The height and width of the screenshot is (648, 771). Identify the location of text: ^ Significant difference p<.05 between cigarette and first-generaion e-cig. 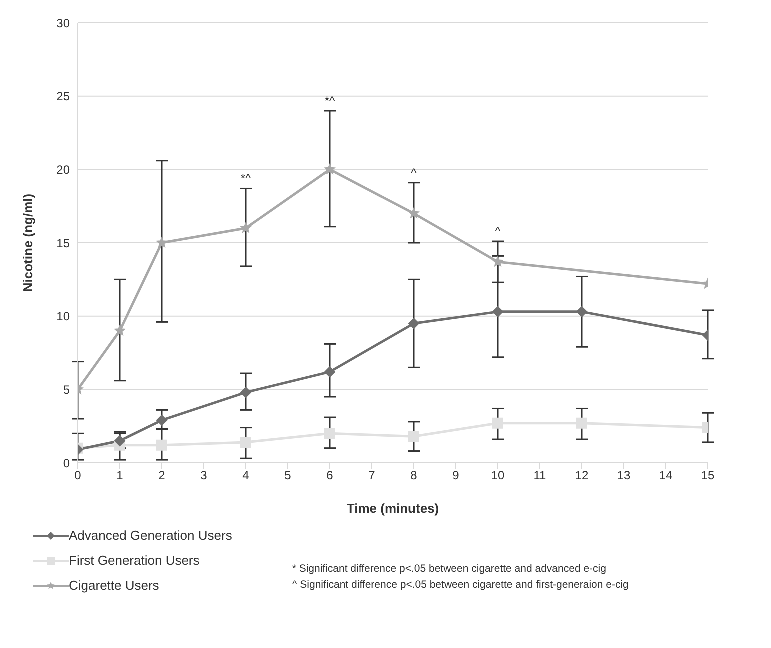
(460, 585).